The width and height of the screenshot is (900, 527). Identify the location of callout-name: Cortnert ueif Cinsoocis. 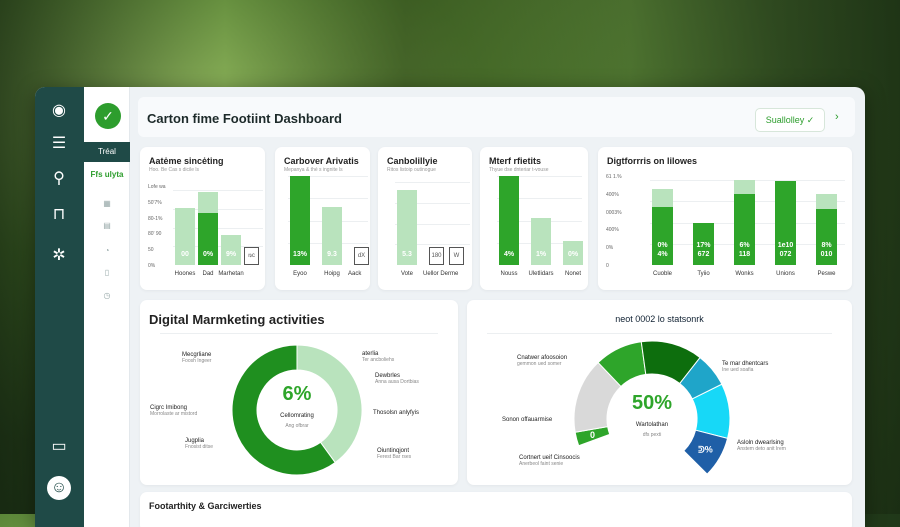
(549, 458).